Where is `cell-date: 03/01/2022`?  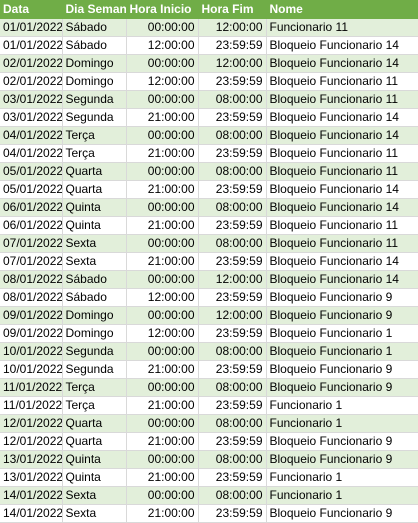
cell-date: 03/01/2022 is located at coordinates (31, 99).